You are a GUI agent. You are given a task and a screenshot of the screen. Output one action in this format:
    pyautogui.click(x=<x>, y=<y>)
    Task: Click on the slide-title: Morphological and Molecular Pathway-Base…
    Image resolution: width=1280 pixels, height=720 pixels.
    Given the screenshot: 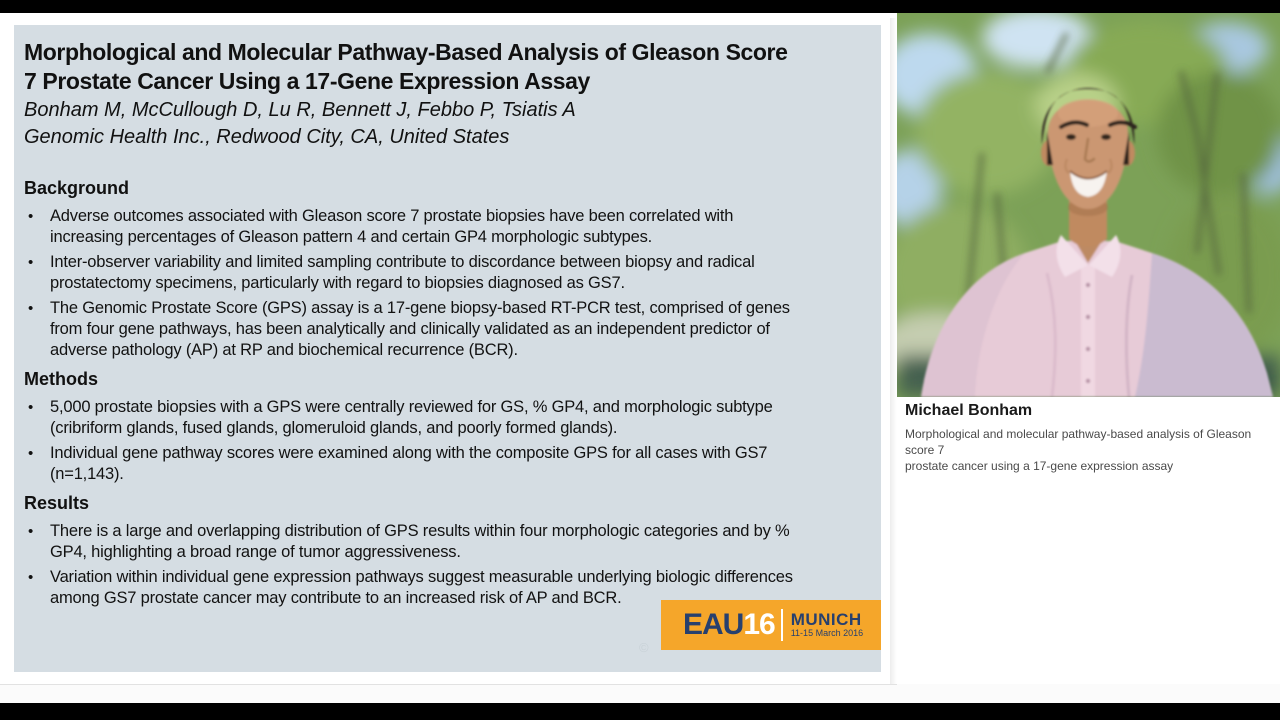 What is the action you would take?
    pyautogui.click(x=406, y=66)
    